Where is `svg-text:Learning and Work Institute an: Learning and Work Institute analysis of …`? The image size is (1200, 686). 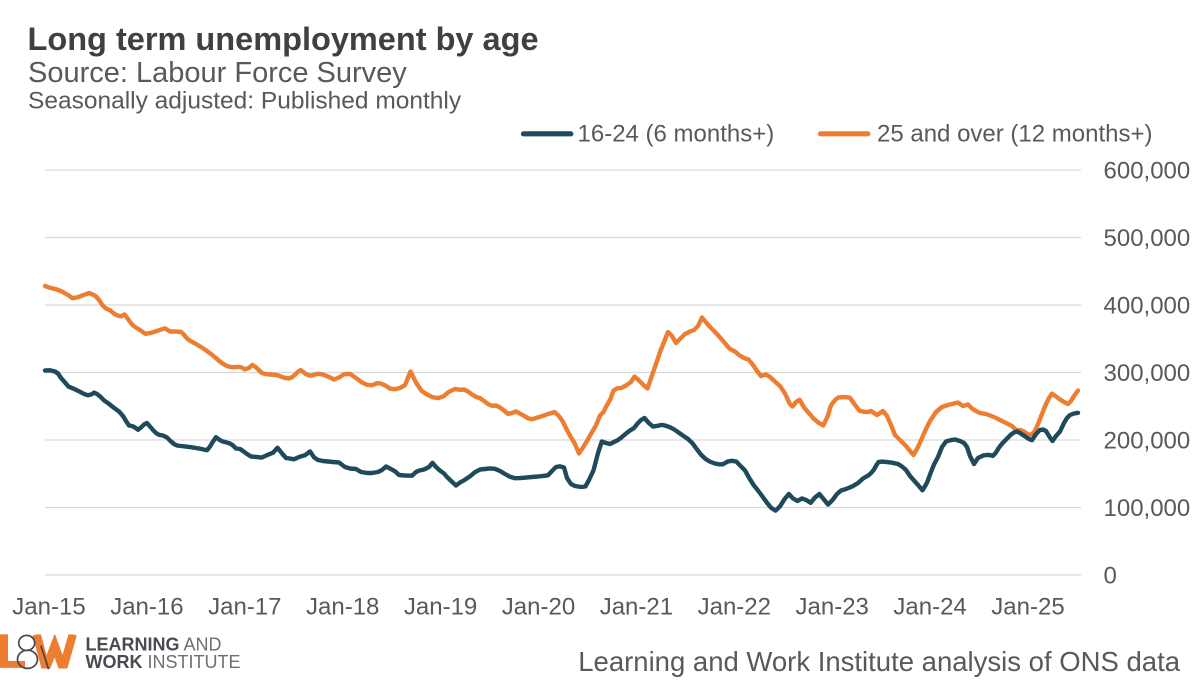 svg-text:Learning and Work Institute an: Learning and Work Institute analysis of … is located at coordinates (879, 661).